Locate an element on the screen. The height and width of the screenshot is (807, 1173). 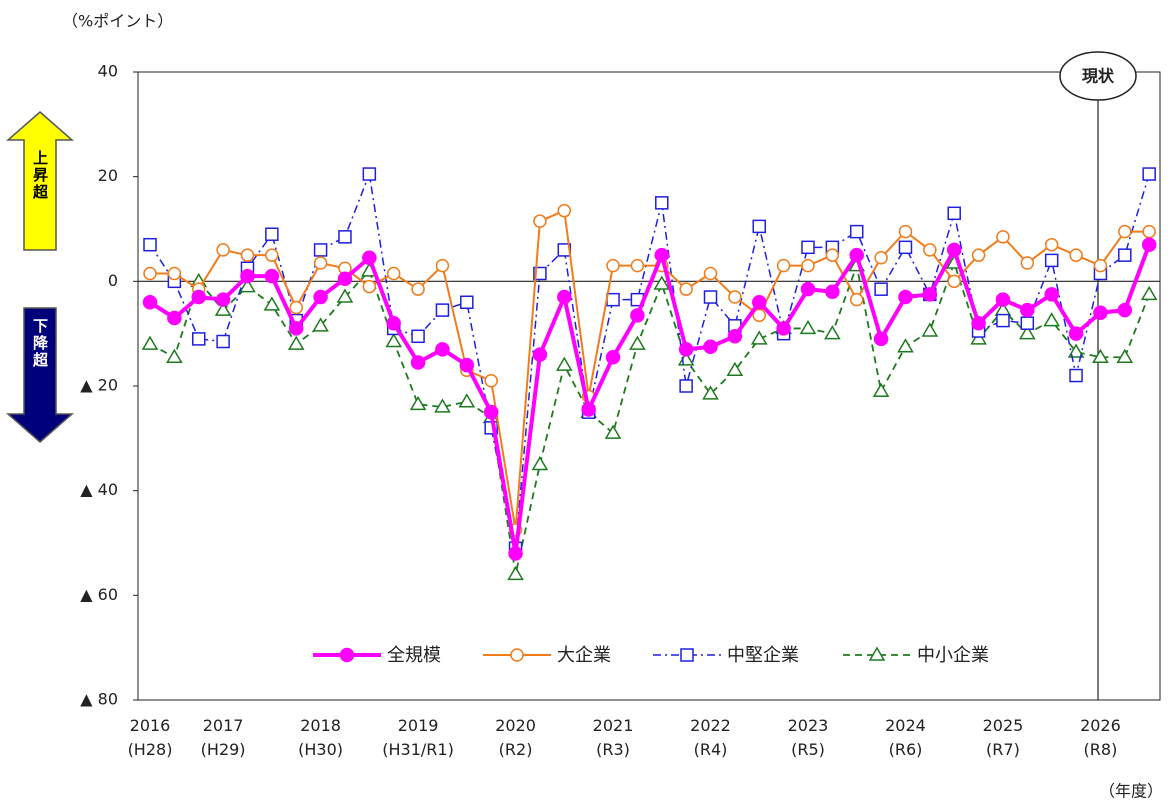
x-tick-label: 2020 (R2) is located at coordinates (515, 737).